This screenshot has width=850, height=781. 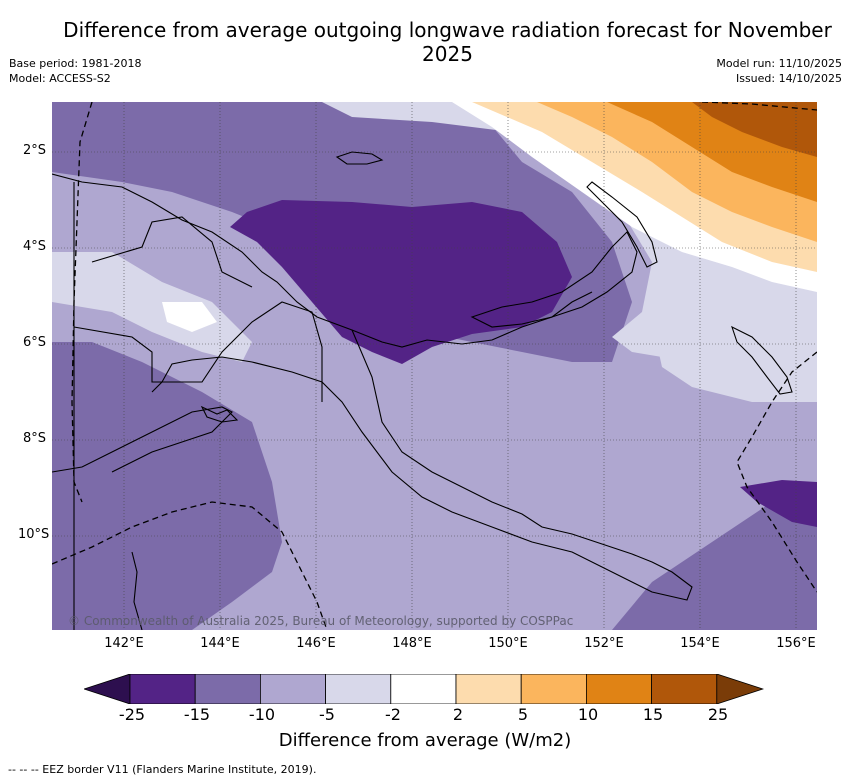 I want to click on field-deep-purple-east, so click(x=778, y=503).